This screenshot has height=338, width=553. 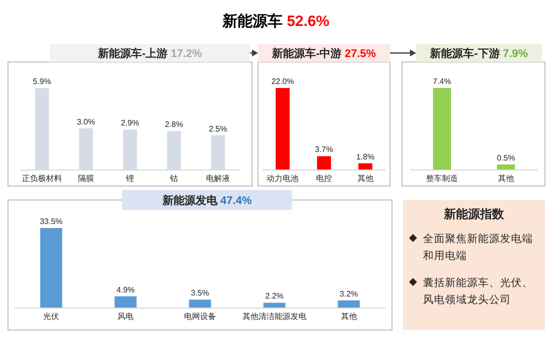 What do you see at coordinates (474, 214) in the screenshot?
I see `text: 新能源指数` at bounding box center [474, 214].